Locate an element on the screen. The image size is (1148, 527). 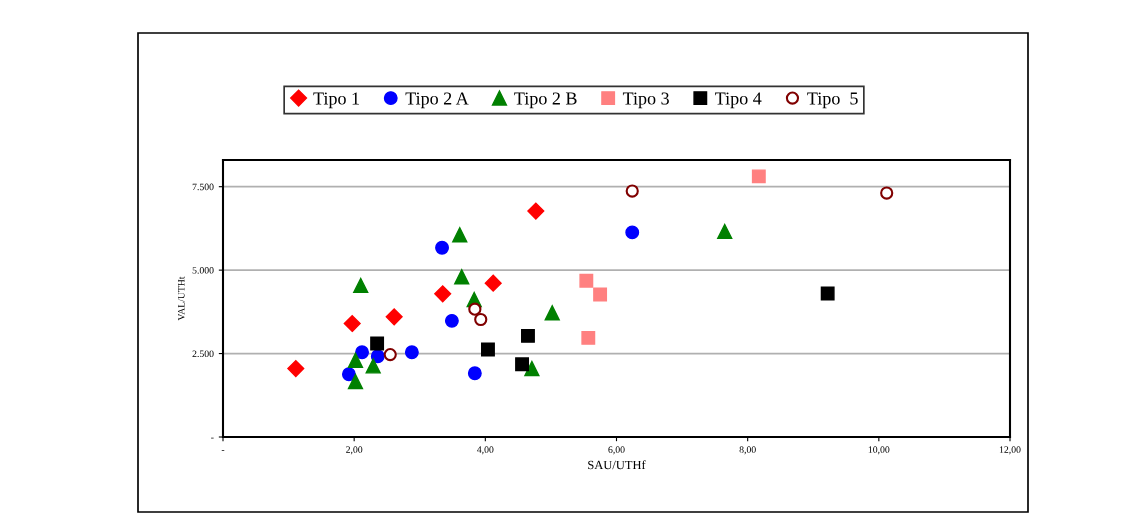
y-tick-label: - is located at coordinates (212, 438).